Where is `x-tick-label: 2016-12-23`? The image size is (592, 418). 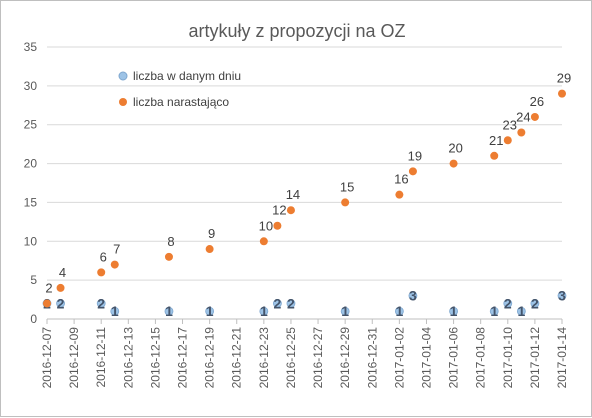 x-tick-label: 2016-12-23 is located at coordinates (264, 358).